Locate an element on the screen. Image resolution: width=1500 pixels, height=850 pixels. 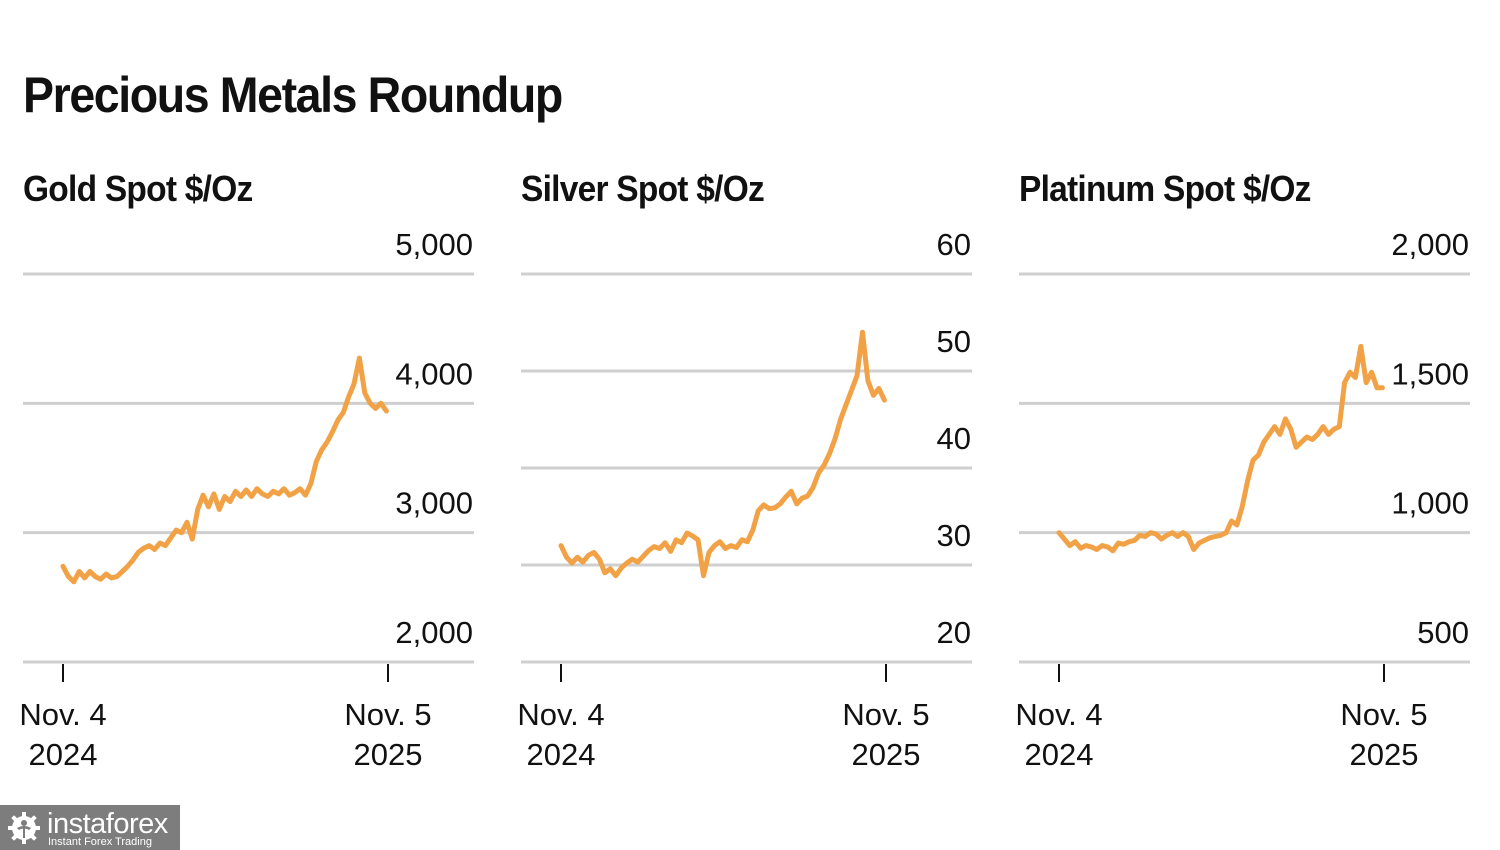
silver-y-tick-label: 20 is located at coordinates (954, 632).